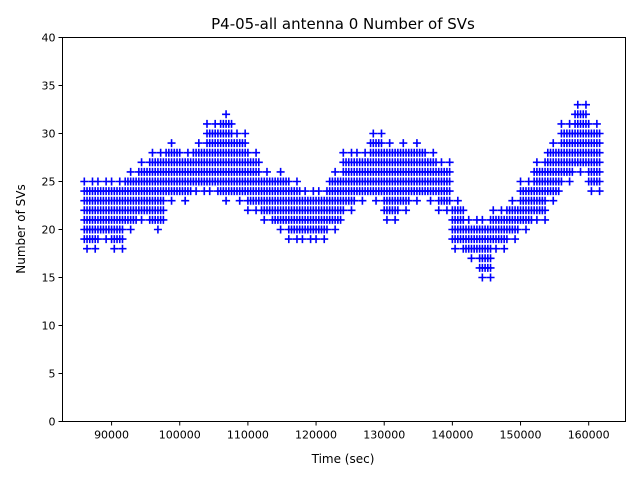 This screenshot has width=640, height=484. Describe the element at coordinates (49, 278) in the screenshot. I see `y-tick-label: 15` at that location.